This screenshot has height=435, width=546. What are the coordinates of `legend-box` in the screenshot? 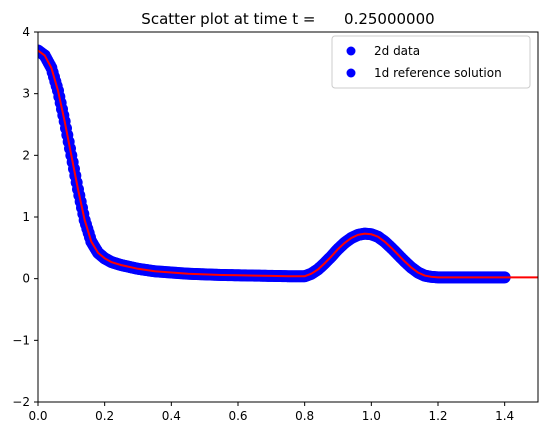 It's located at (431, 62).